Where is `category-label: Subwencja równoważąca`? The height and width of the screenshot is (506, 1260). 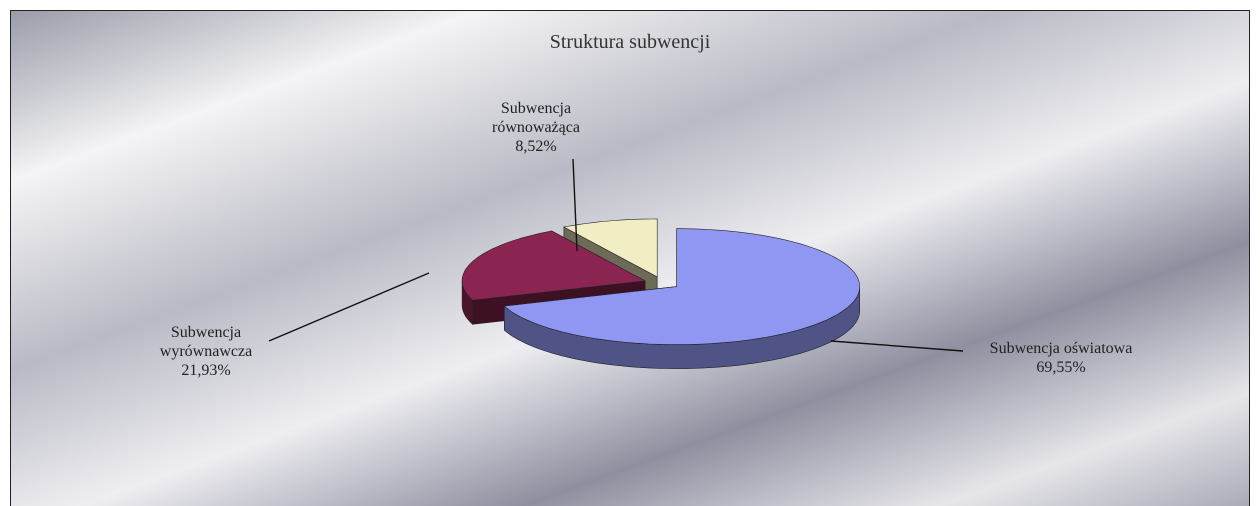 category-label: Subwencja równoważąca is located at coordinates (536, 118).